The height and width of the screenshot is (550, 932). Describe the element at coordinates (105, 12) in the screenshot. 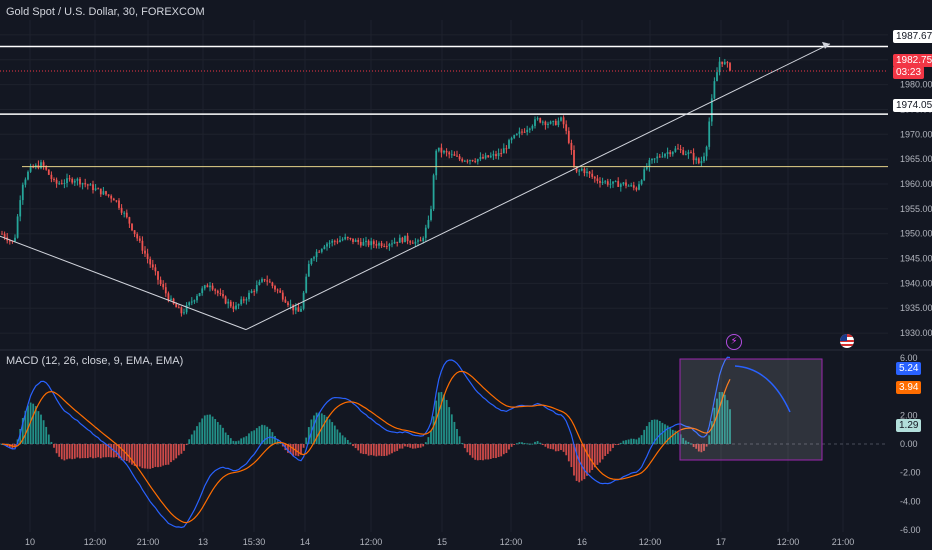

I see `symbol-title: Gold Spot / U.S. Dollar, 30, FOREXCOM` at that location.